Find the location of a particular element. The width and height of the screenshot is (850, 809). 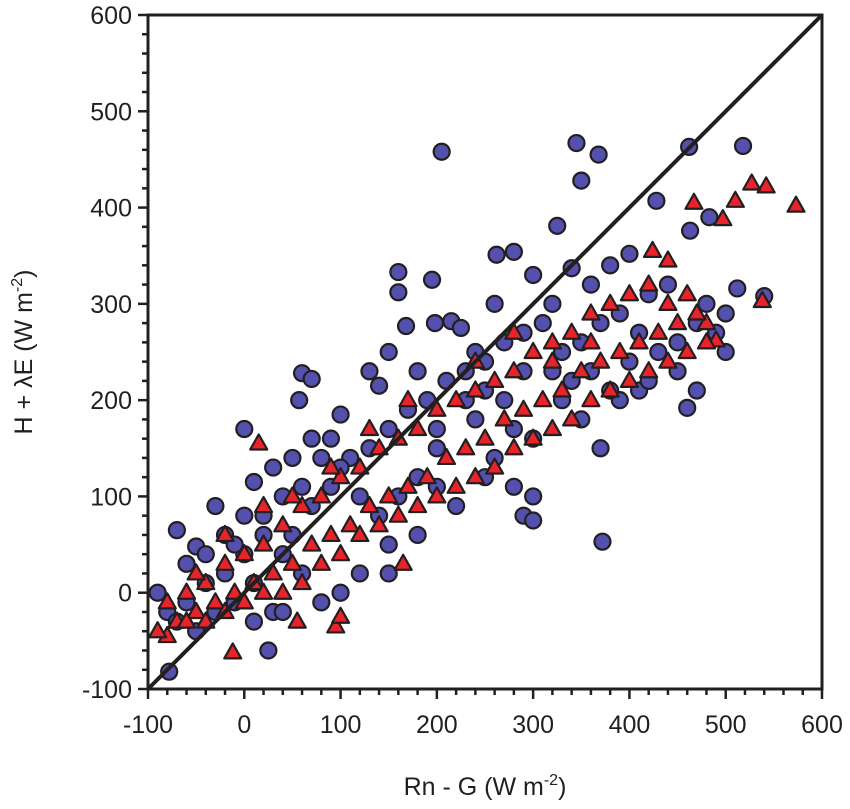

y-tick-label: 0 is located at coordinates (125, 594).